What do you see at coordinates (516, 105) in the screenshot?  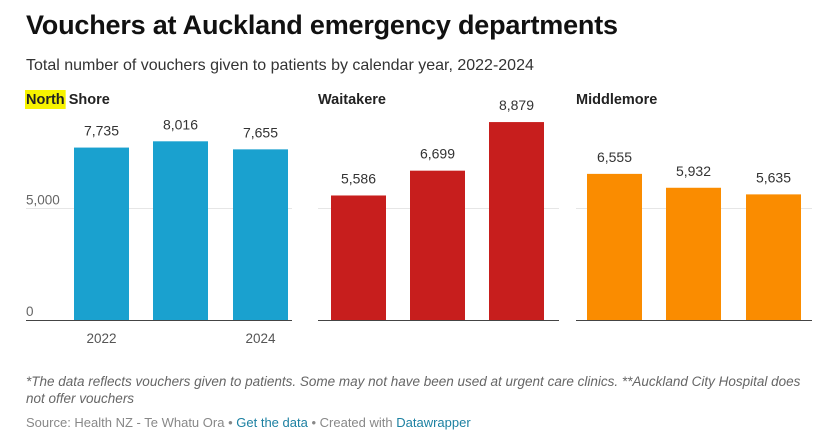 I see `bar-value-label: 8,879` at bounding box center [516, 105].